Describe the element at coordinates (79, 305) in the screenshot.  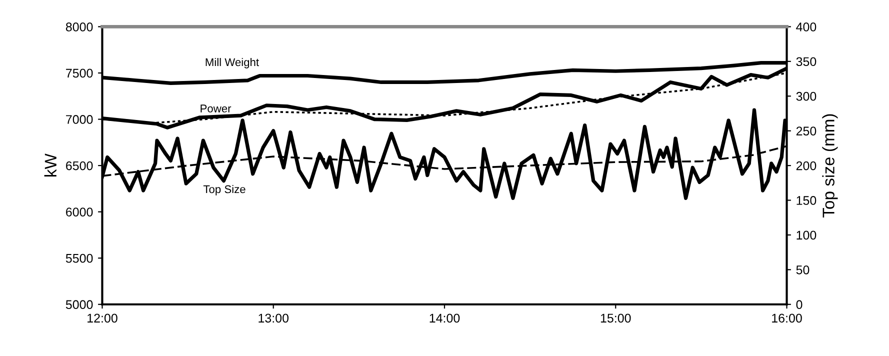
I see `y-tick-label: 5000` at that location.